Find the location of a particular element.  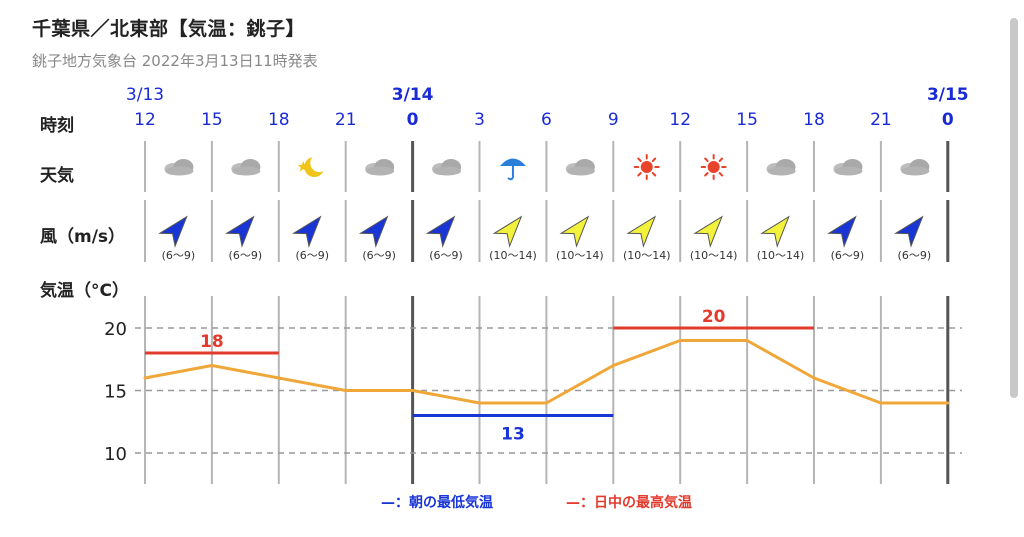

wind-row-label: 風（m/s） is located at coordinates (83, 237).